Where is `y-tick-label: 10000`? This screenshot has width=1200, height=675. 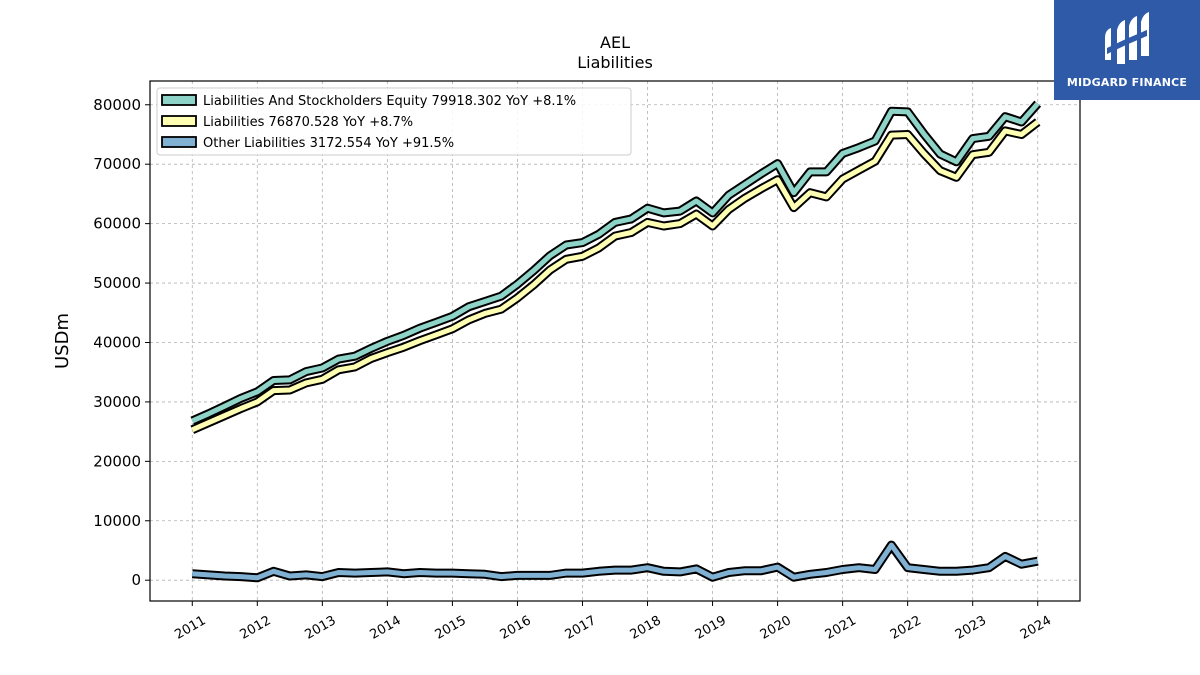
y-tick-label: 10000 is located at coordinates (117, 521).